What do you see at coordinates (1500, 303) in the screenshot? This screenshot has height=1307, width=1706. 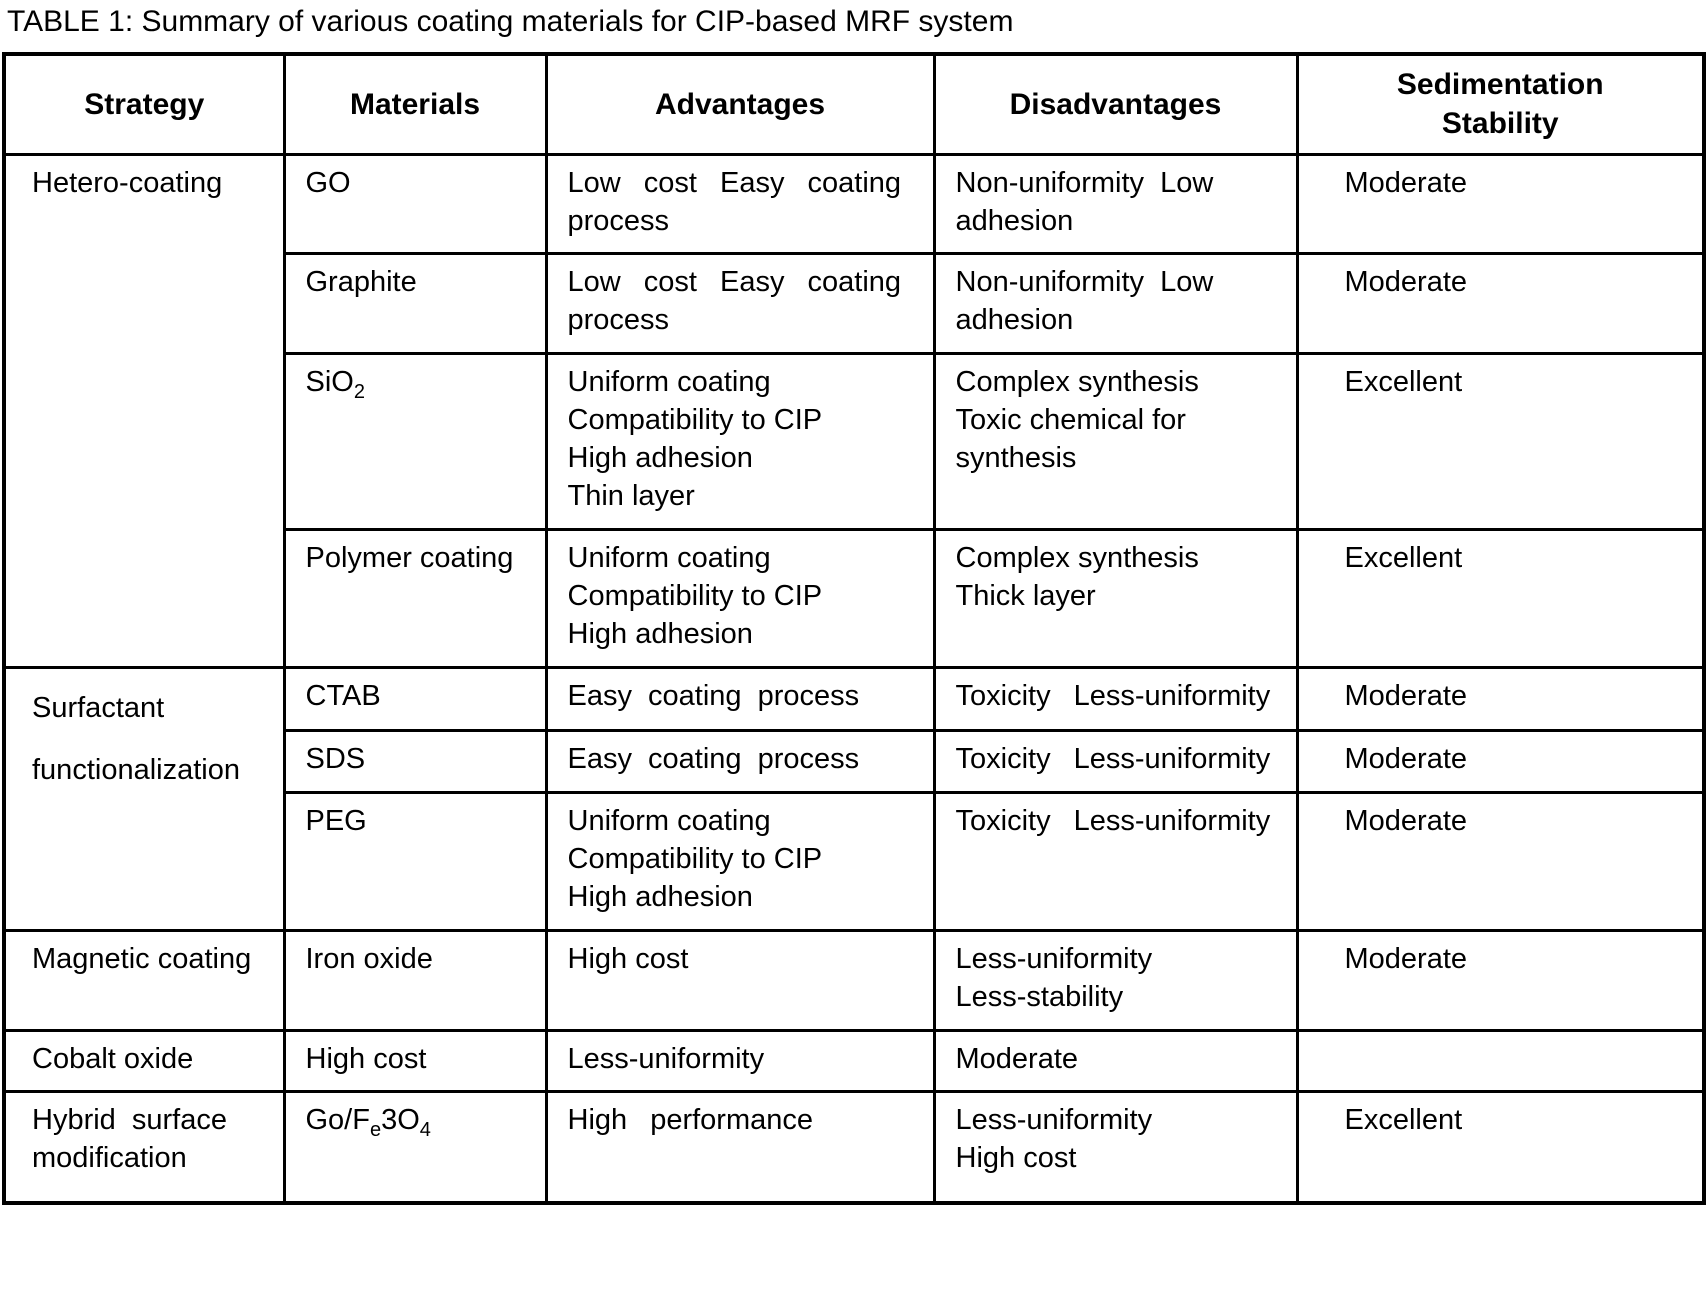 I see `cell-r1-stability: Moderate` at bounding box center [1500, 303].